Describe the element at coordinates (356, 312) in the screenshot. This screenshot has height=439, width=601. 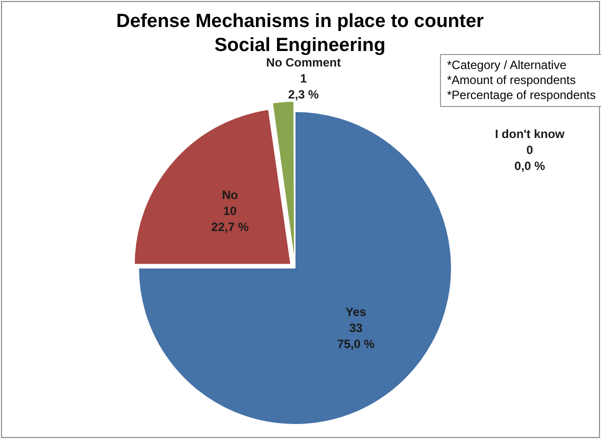
I see `slice-label: Yes` at that location.